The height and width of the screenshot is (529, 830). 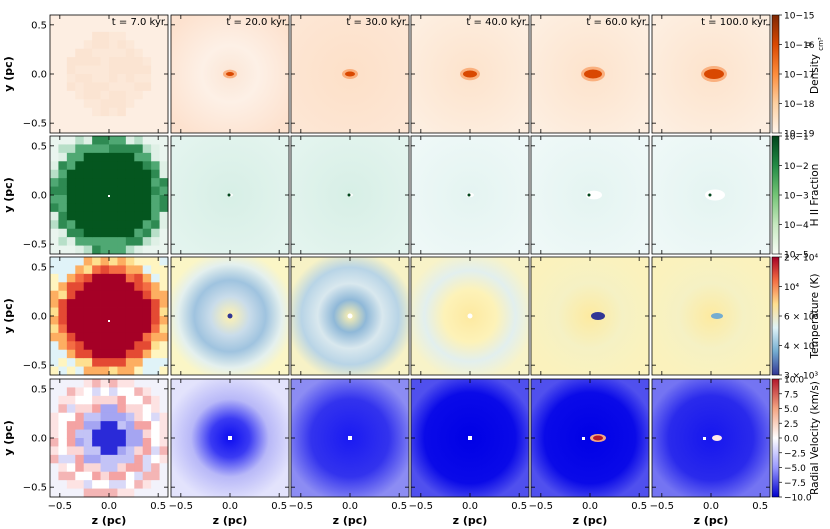 What do you see at coordinates (775, 438) in the screenshot?
I see `colorbar-gradient` at bounding box center [775, 438].